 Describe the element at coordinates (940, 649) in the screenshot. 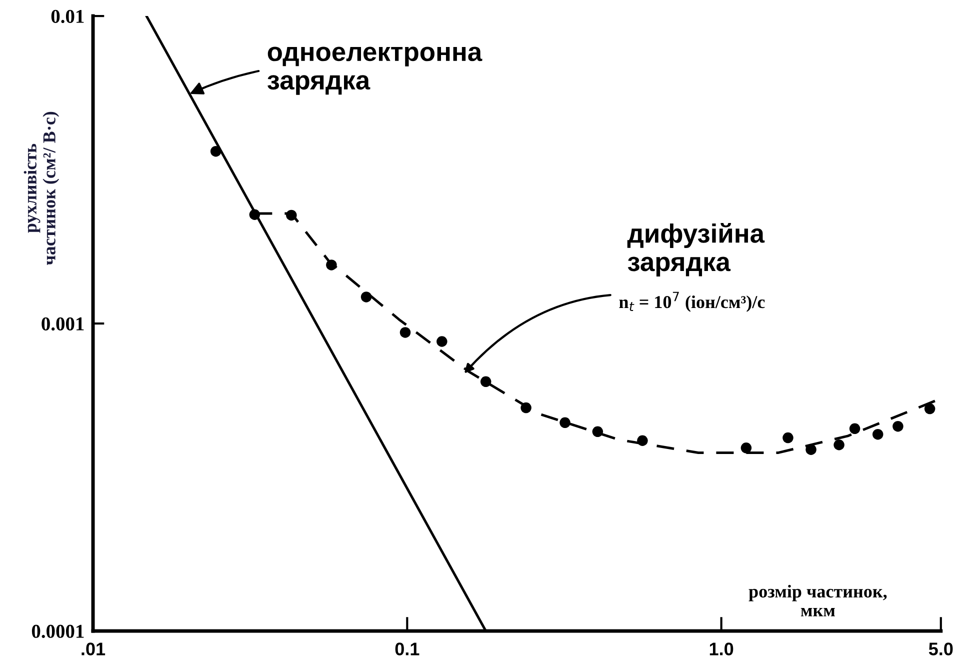

I see `x-tick-label: 5.0` at that location.